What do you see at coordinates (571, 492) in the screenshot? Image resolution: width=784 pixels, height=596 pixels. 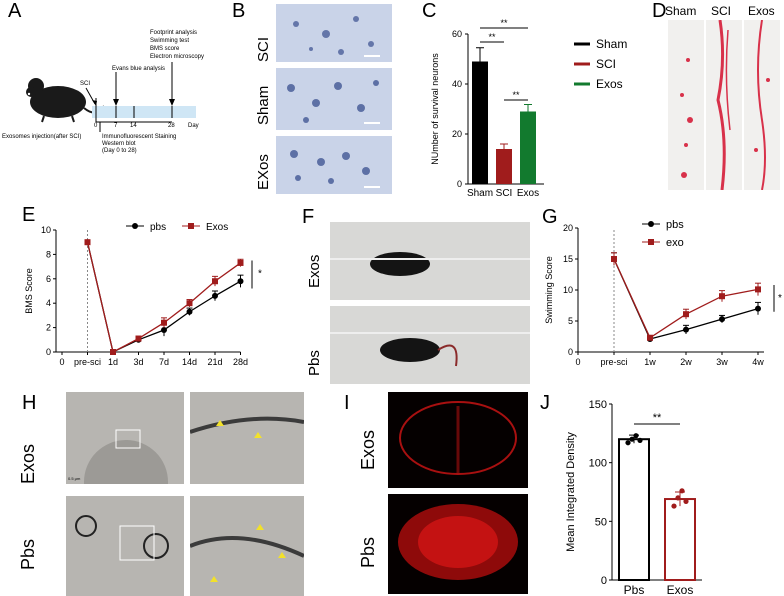 I see `chart-j-ylabel: Mean Integrated Density` at bounding box center [571, 492].